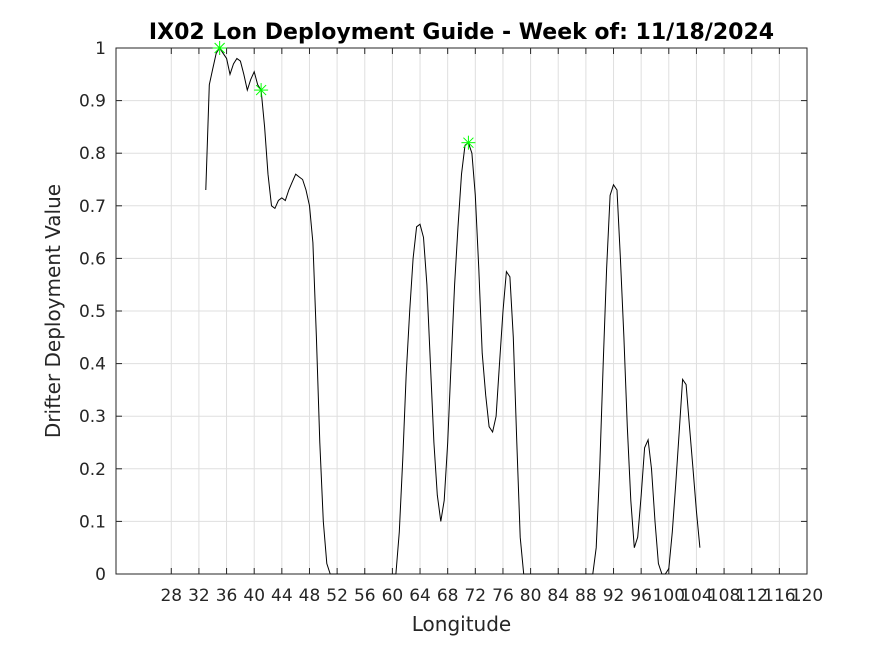 Image resolution: width=891 pixels, height=645 pixels. Describe the element at coordinates (365, 596) in the screenshot. I see `x-tick-label: 56` at that location.